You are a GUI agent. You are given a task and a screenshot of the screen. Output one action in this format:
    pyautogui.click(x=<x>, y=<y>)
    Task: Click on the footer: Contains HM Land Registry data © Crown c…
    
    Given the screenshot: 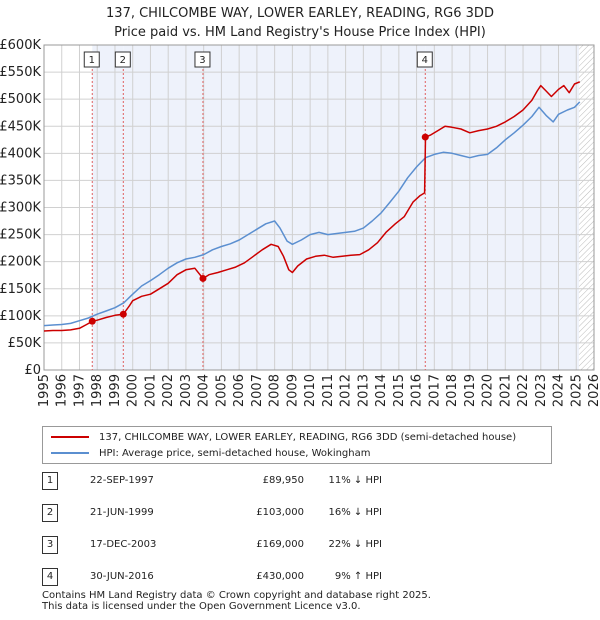 What is the action you would take?
    pyautogui.click(x=236, y=601)
    